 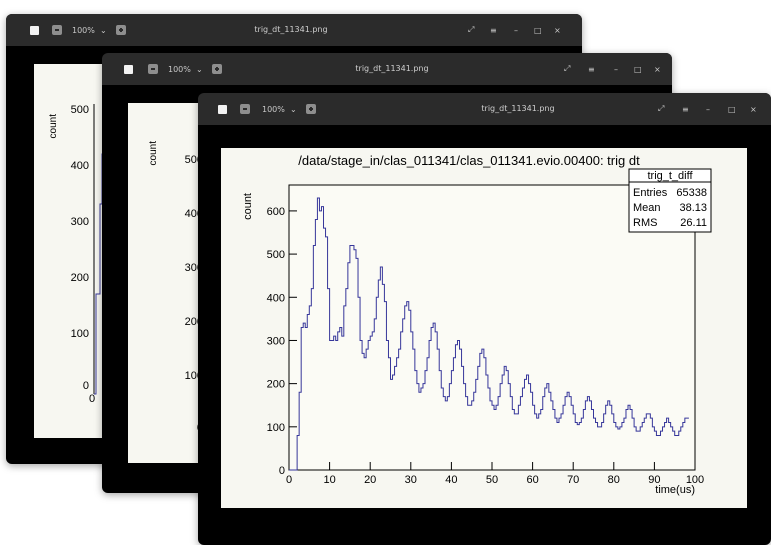 I want to click on stats-value: 65338, so click(x=691, y=193).